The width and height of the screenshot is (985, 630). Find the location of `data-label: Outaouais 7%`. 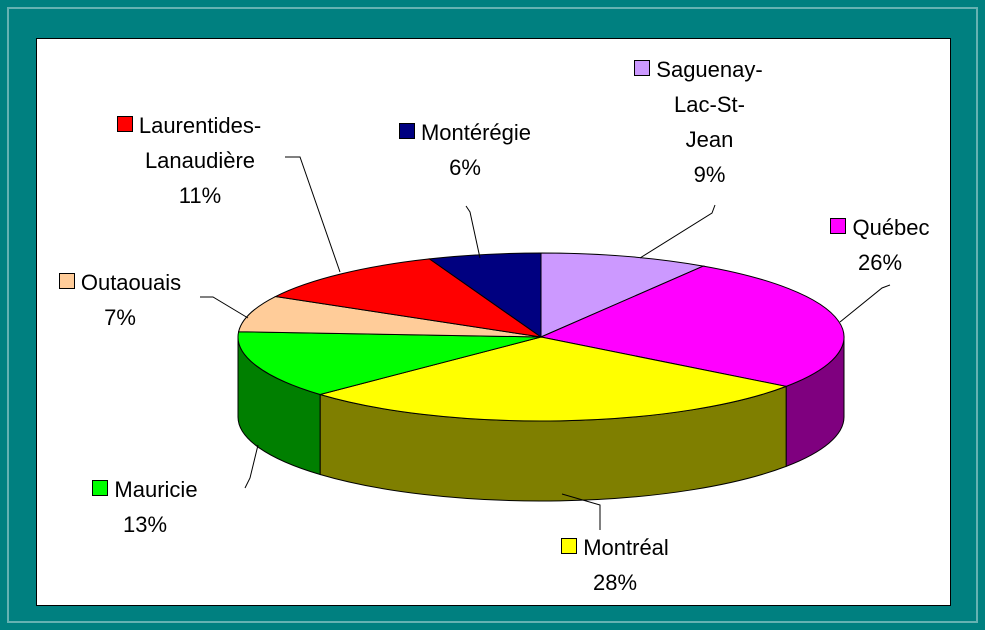

data-label: Outaouais 7% is located at coordinates (120, 300).